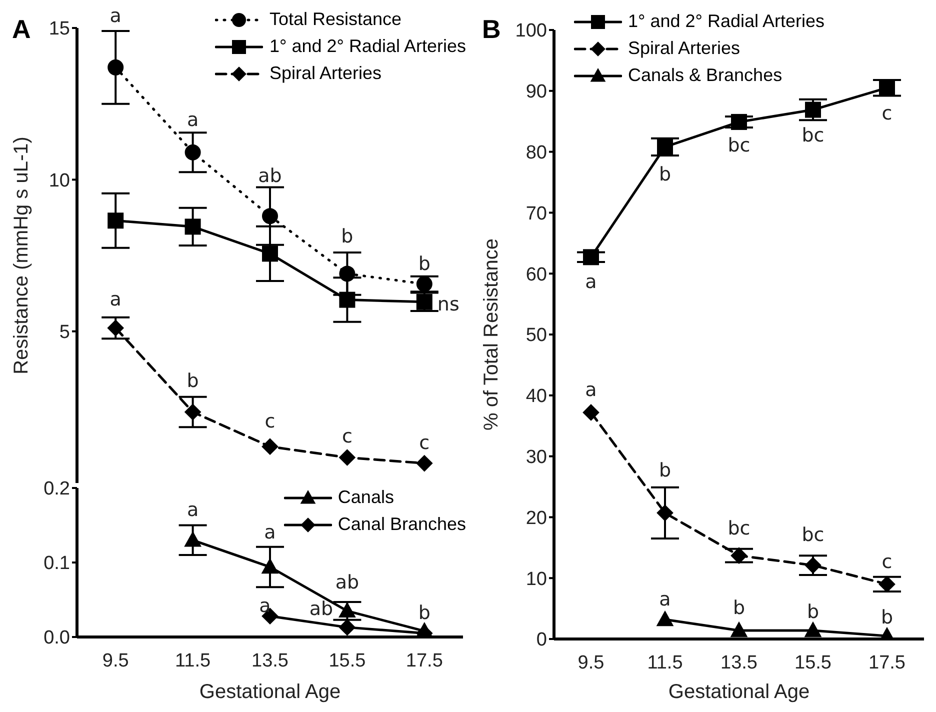 This screenshot has height=712, width=936. What do you see at coordinates (491, 334) in the screenshot?
I see `y-axis-title: % of Total Resistance` at bounding box center [491, 334].